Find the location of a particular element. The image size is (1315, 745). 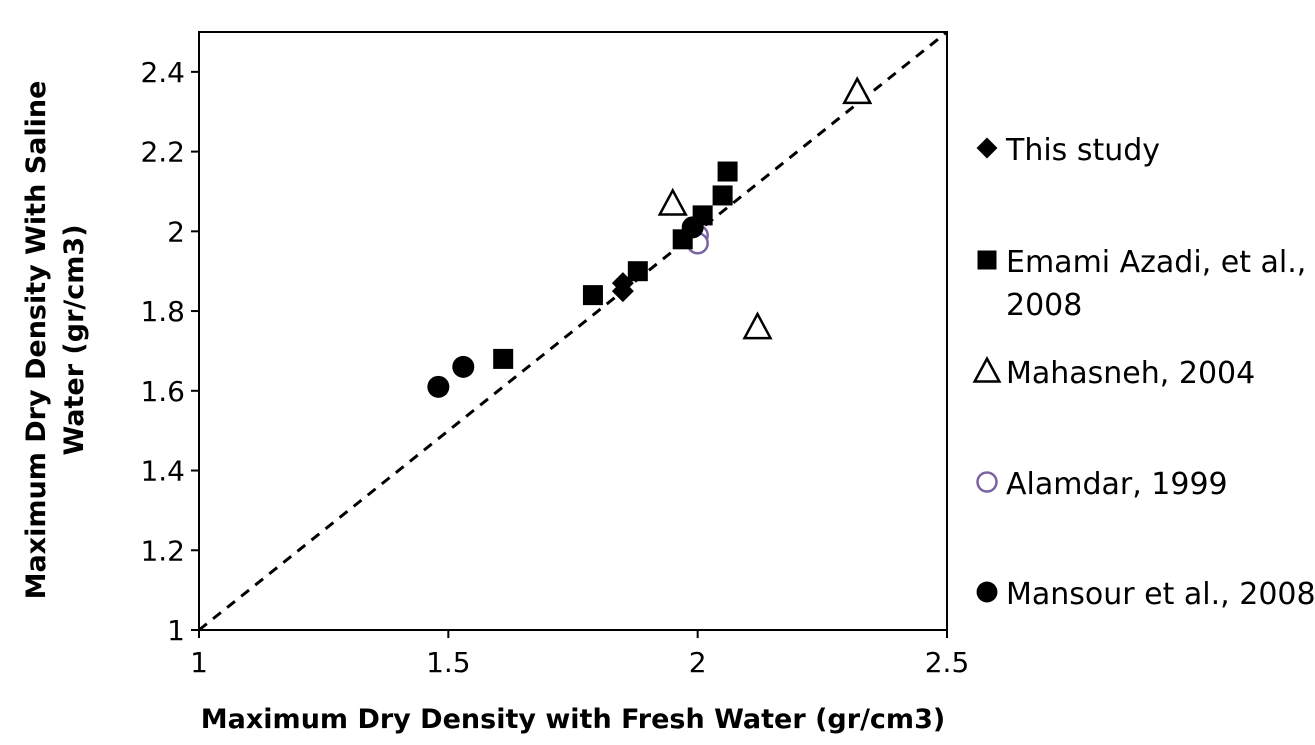

legend-marker-emami-azadi-et-al-2008 is located at coordinates (987, 260).